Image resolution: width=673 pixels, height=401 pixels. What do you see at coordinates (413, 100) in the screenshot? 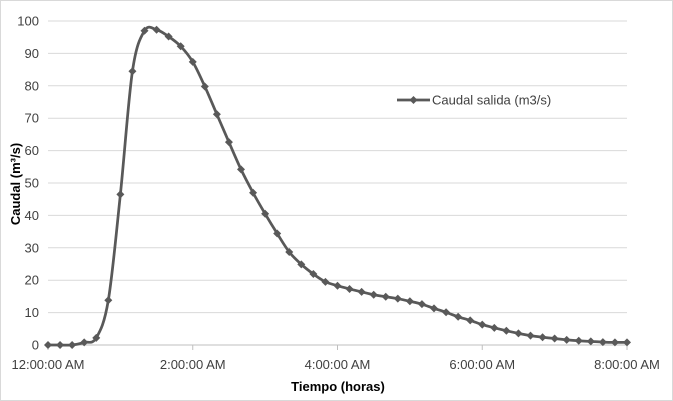
I see `legend-marker` at bounding box center [413, 100].